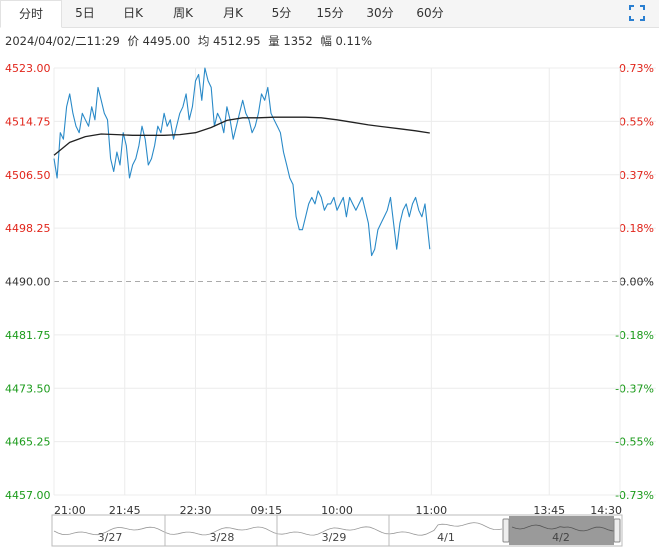 This screenshot has width=659, height=549. What do you see at coordinates (636, 228) in the screenshot?
I see `y-tick-label-right: 0.18%` at bounding box center [636, 228].